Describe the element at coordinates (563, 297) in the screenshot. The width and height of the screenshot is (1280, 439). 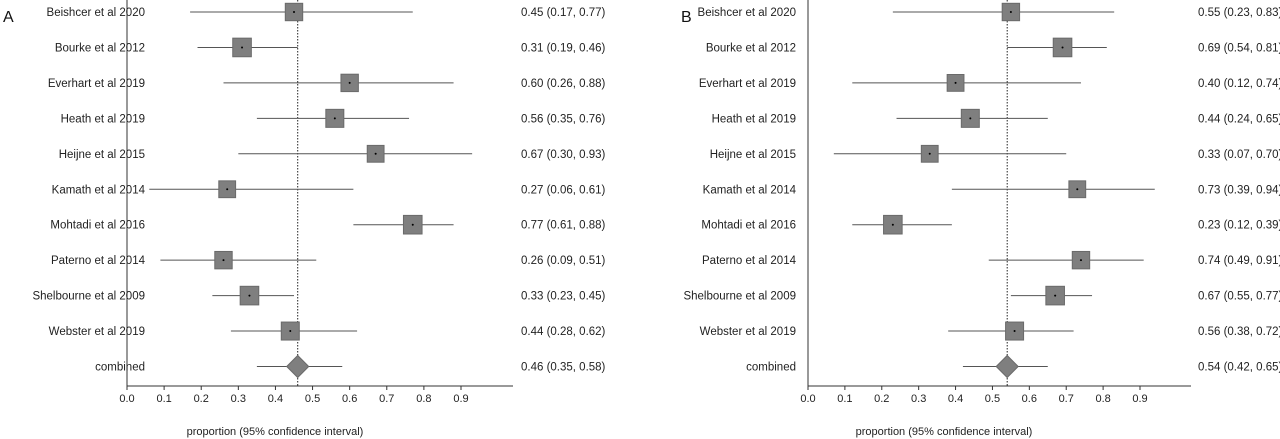
I see `study-estimate-text: 0.33 (0.23, 0.45)` at that location.